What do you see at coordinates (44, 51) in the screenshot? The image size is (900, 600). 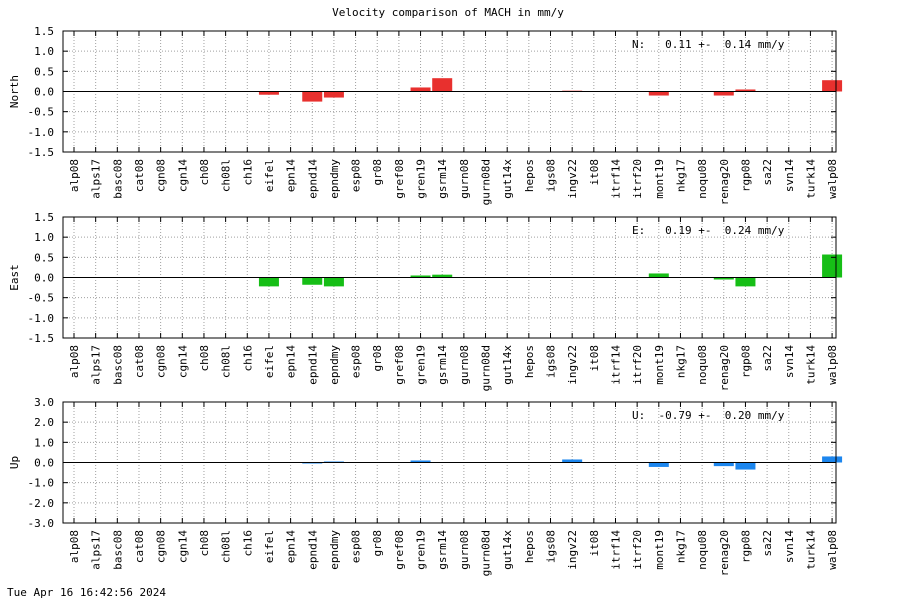 I see `y-tick-label: 1.0` at bounding box center [44, 51].